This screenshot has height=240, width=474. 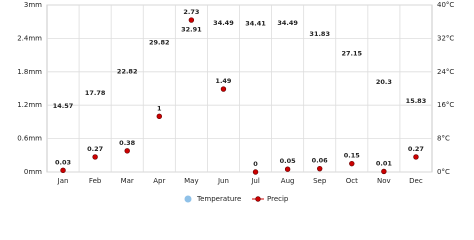 I want to click on x-tick-label: Jun, so click(x=223, y=181).